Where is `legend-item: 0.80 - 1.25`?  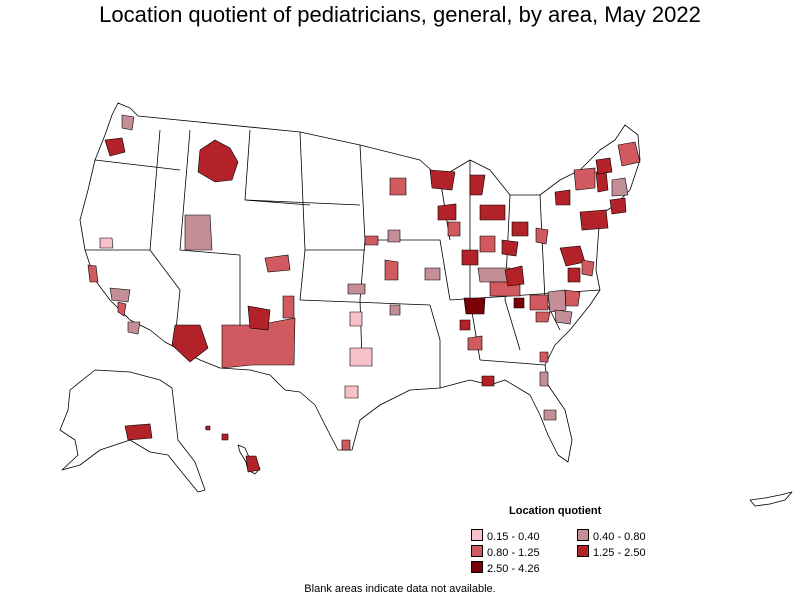
legend-item: 0.80 - 1.25 is located at coordinates (505, 552).